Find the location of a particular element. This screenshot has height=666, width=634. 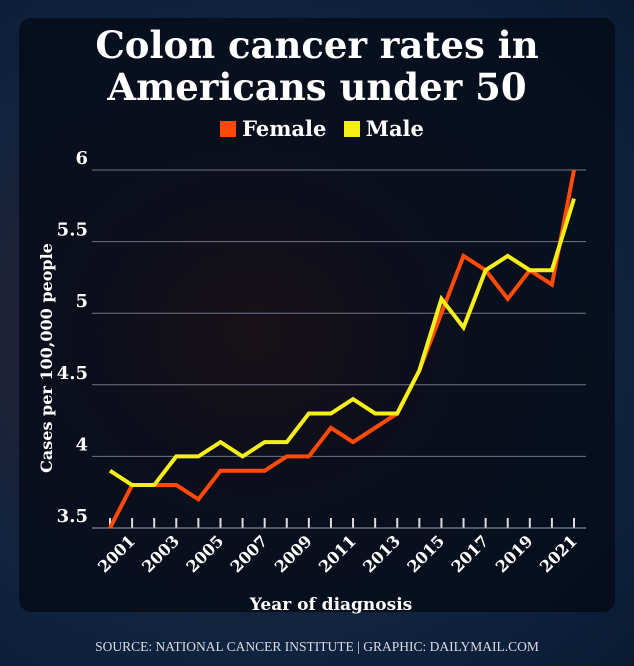

x-tick-label: 2007 is located at coordinates (249, 553).